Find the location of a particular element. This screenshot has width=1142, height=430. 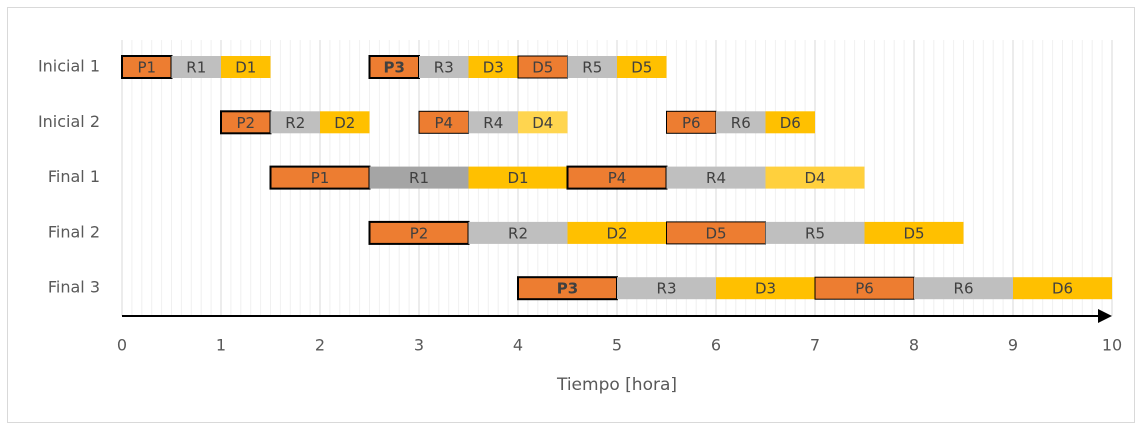

x-tick-label: 7 is located at coordinates (815, 345).